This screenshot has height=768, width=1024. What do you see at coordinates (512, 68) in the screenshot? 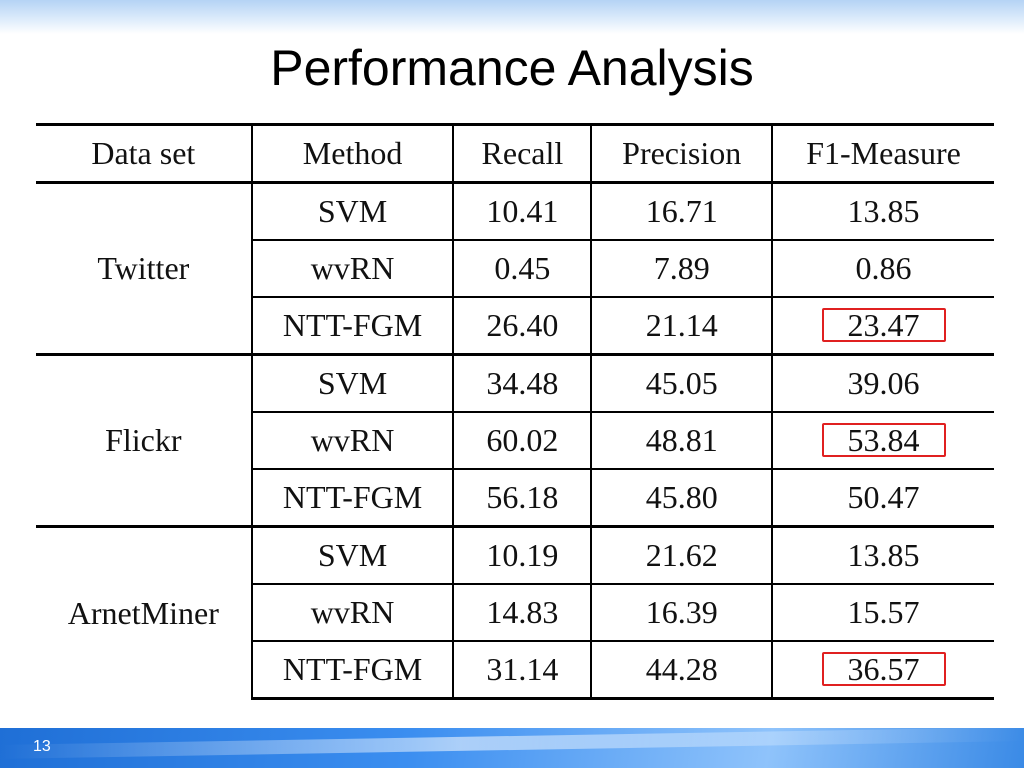
I see `slide-title: Performance Analysis` at bounding box center [512, 68].